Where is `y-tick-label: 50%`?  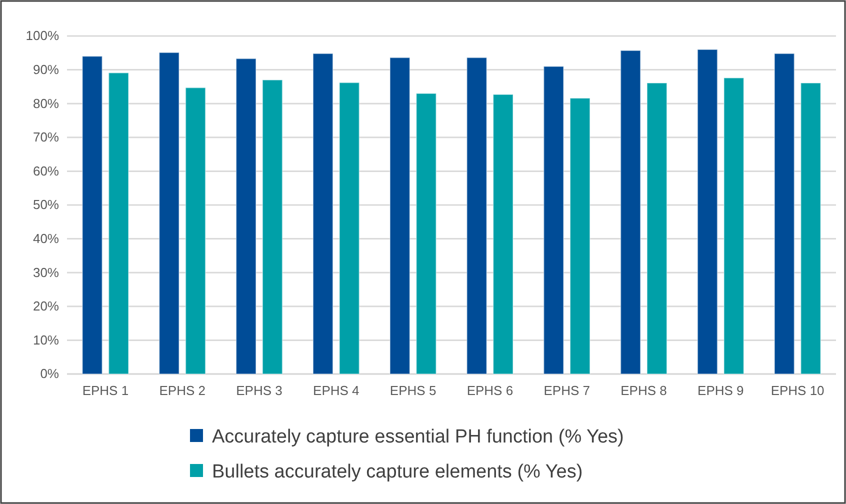 y-tick-label: 50% is located at coordinates (46, 204).